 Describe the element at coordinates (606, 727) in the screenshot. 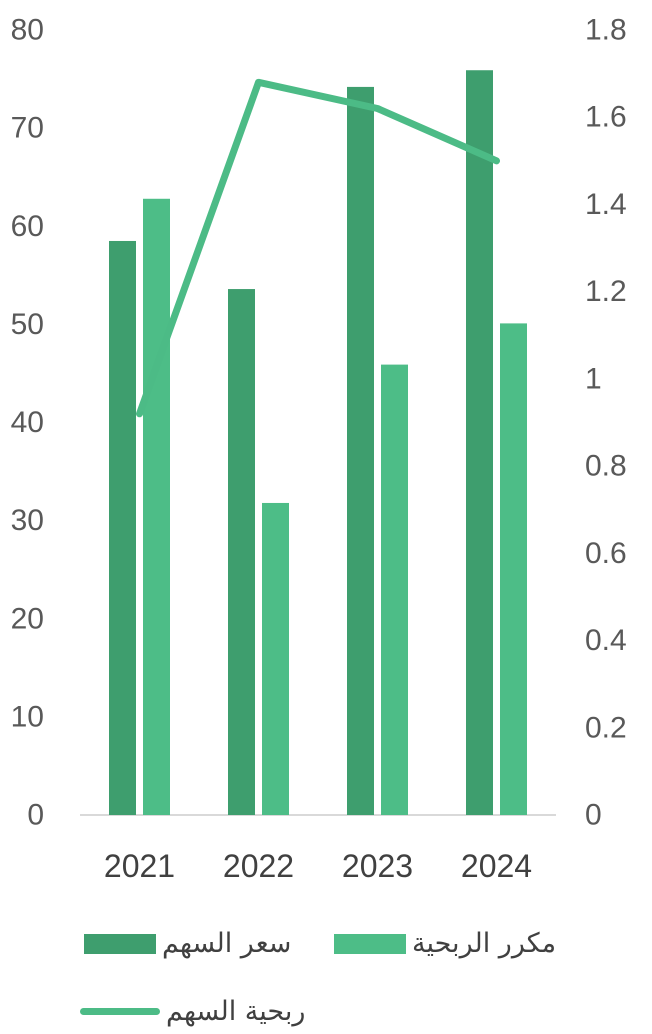

I see `right-tick-label: 0.2` at that location.